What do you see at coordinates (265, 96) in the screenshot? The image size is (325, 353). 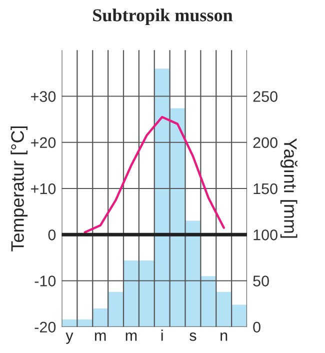 I see `y2-tick-label: 250` at bounding box center [265, 96].